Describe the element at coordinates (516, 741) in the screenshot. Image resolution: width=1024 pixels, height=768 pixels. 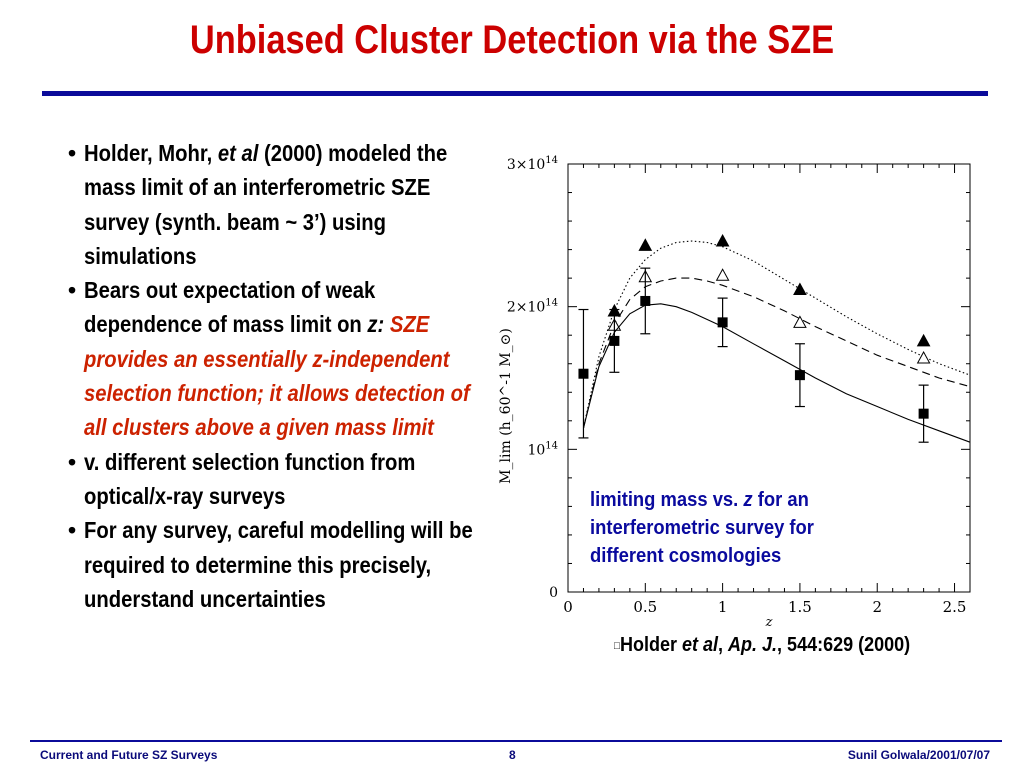
I see `footer-divider` at that location.